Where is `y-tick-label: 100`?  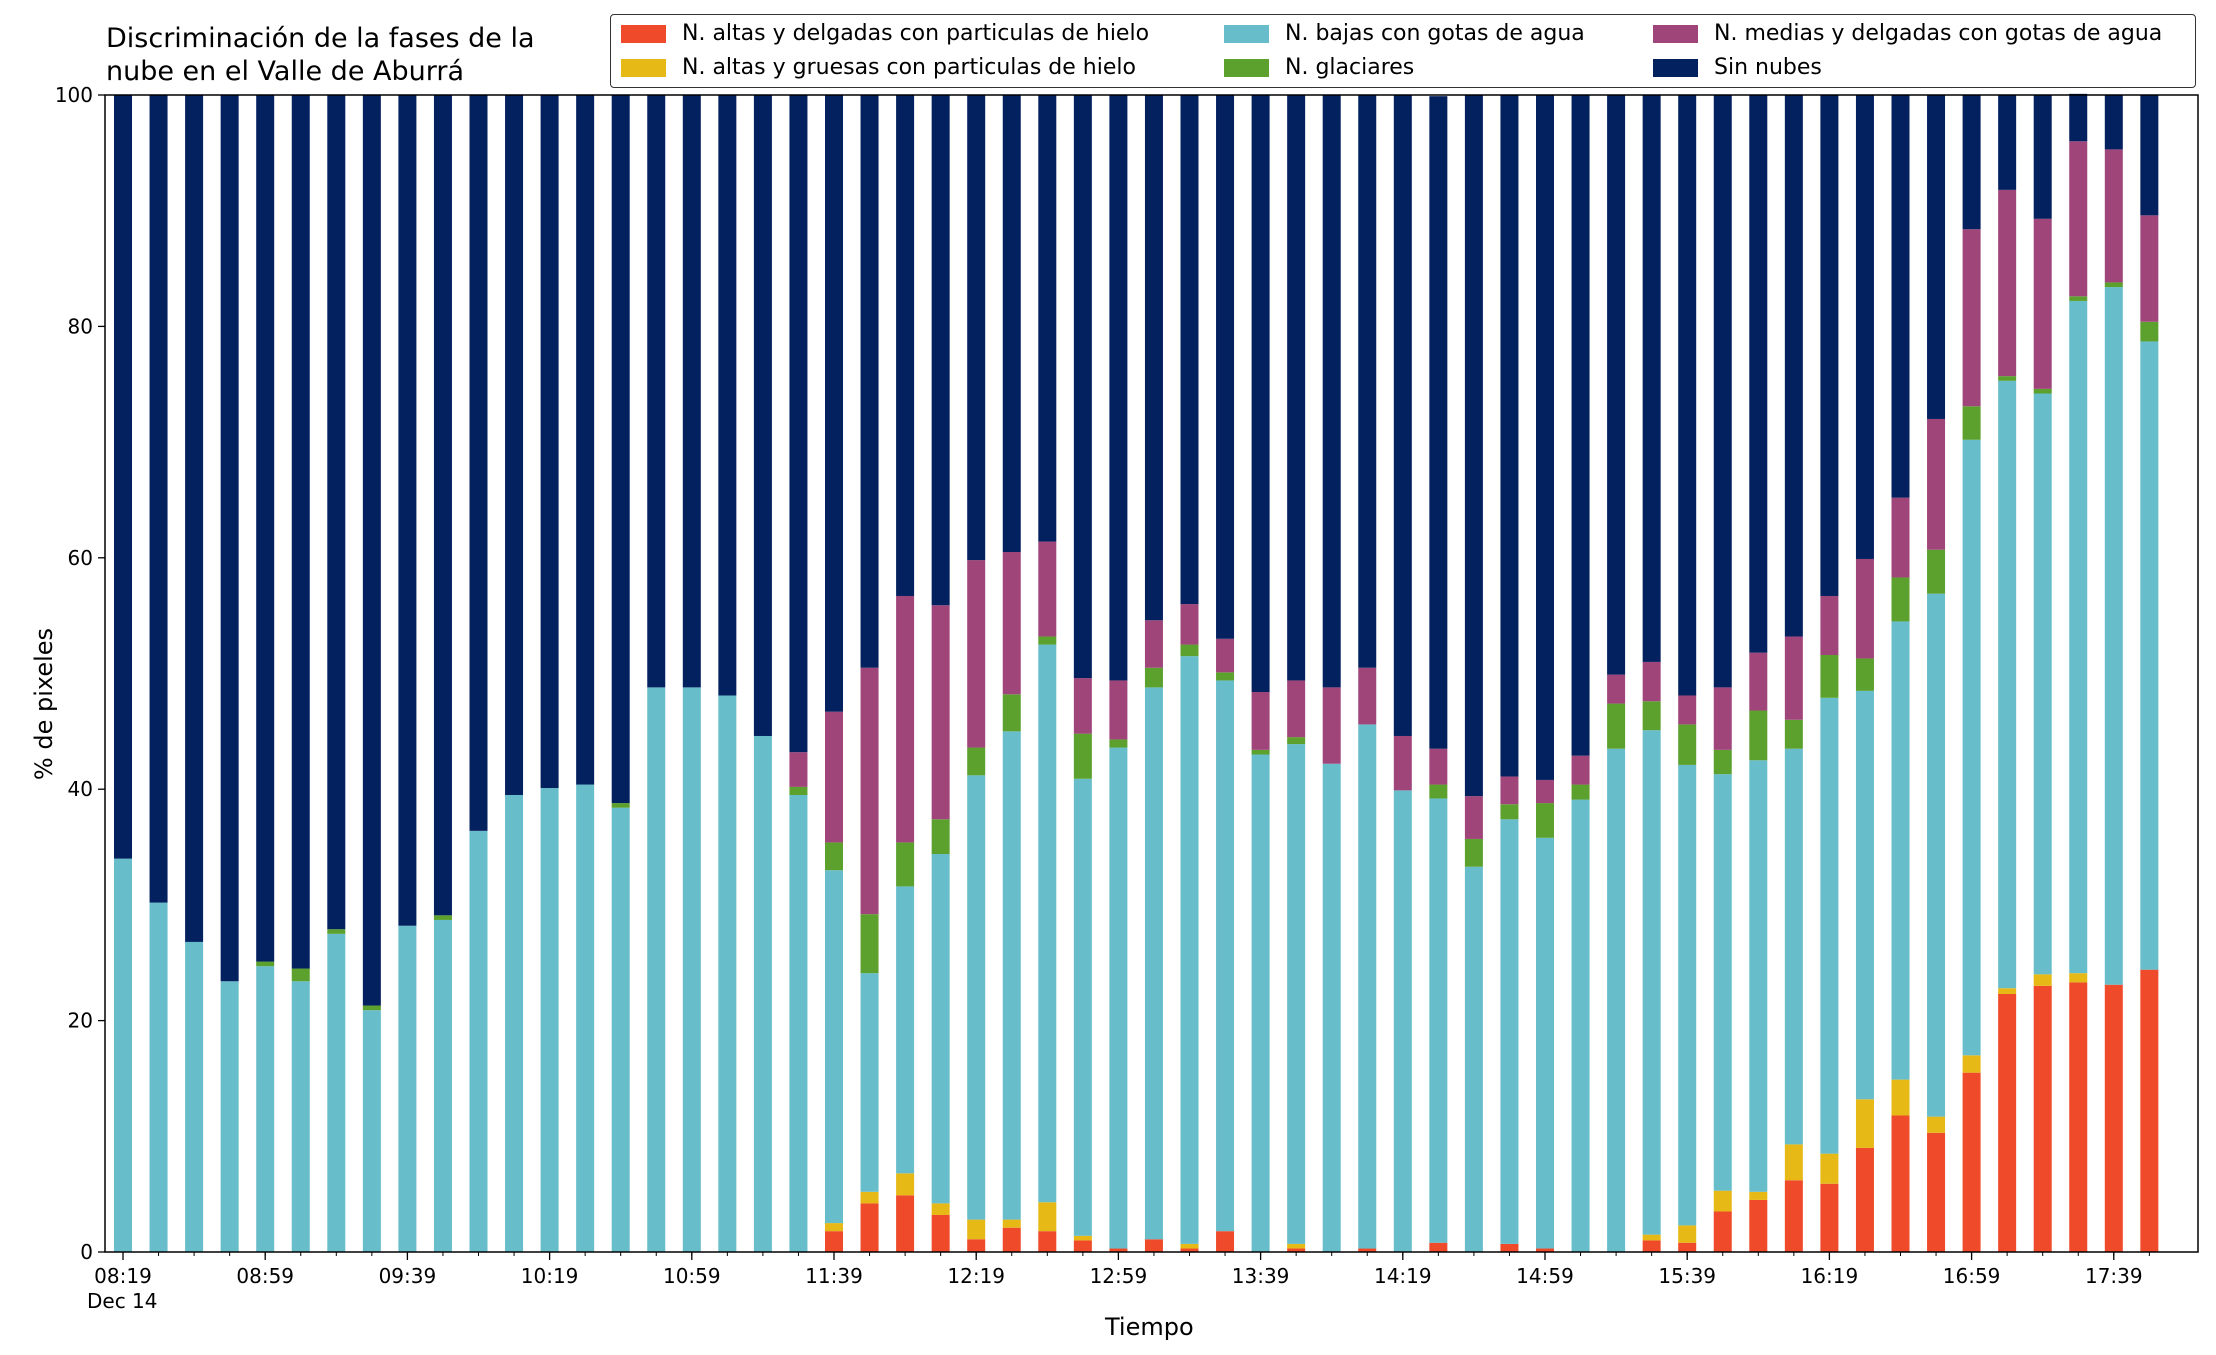
y-tick-label: 100 is located at coordinates (74, 95).